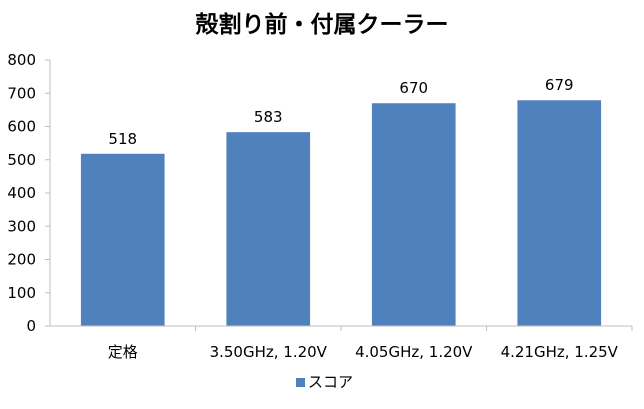  I want to click on y-axis: 0 100 200 300 400 500 600 700 800, so click(29, 193).